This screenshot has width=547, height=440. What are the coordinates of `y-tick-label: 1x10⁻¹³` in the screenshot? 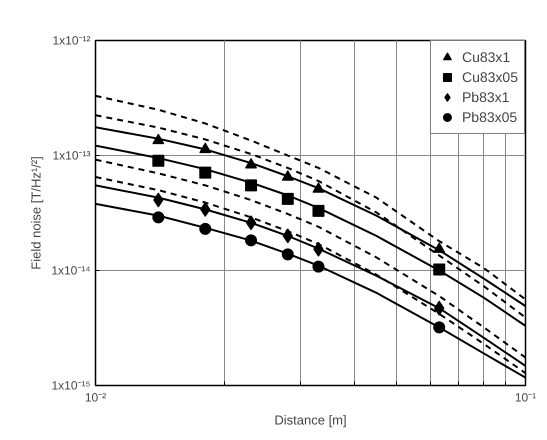 It's located at (71, 155).